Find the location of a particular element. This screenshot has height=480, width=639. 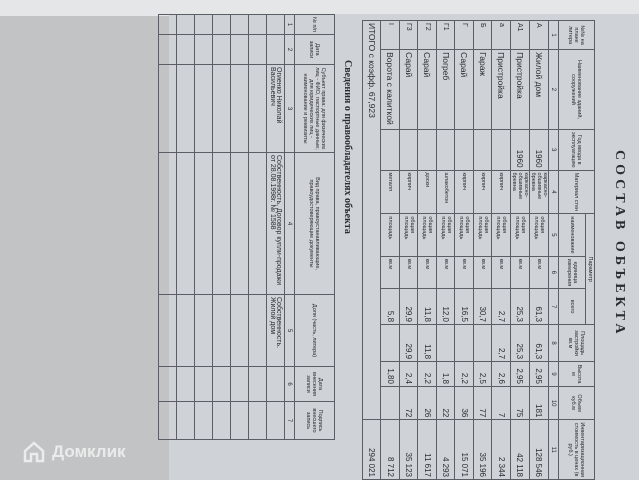

height-cell: 2,95 is located at coordinates (539, 374).